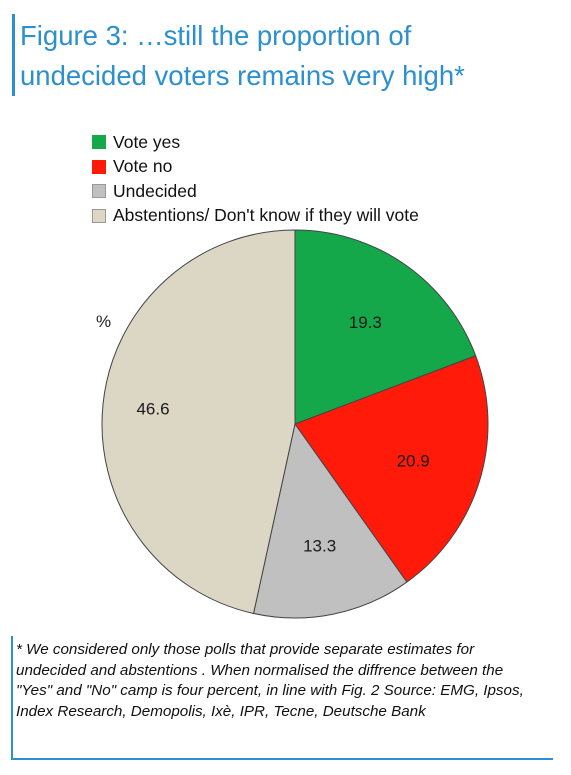  What do you see at coordinates (319, 546) in the screenshot?
I see `slice-value-label: 13.3` at bounding box center [319, 546].